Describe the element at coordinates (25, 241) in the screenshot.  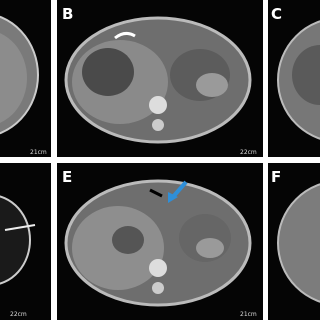
I see `ct-panel: 22cm` at that location.